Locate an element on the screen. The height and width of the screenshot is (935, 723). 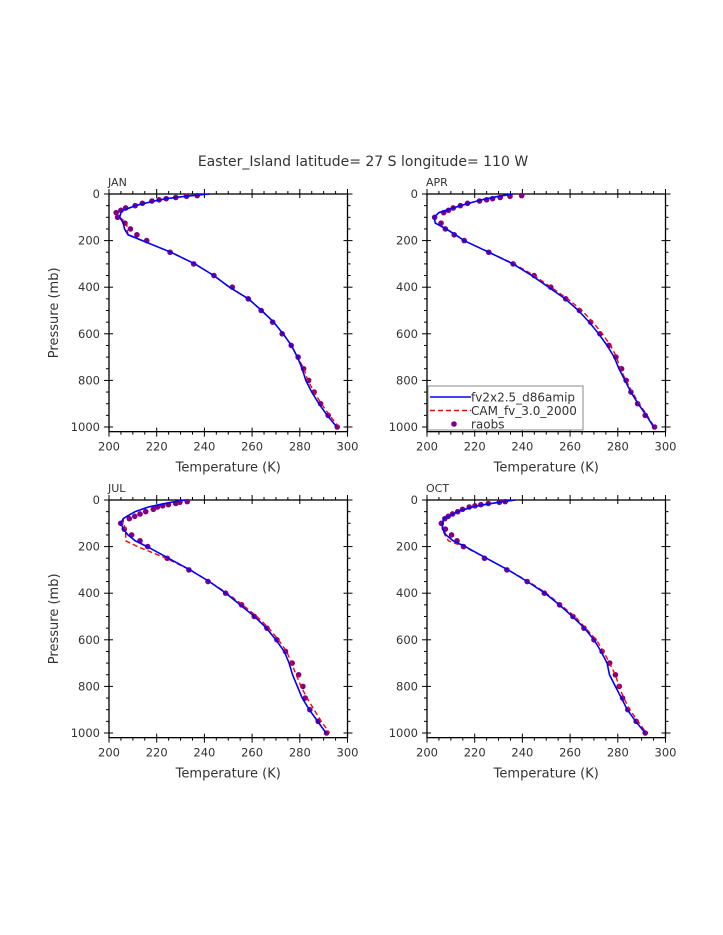
legend-label: CAM_fv_3.0_2000 is located at coordinates (524, 411).